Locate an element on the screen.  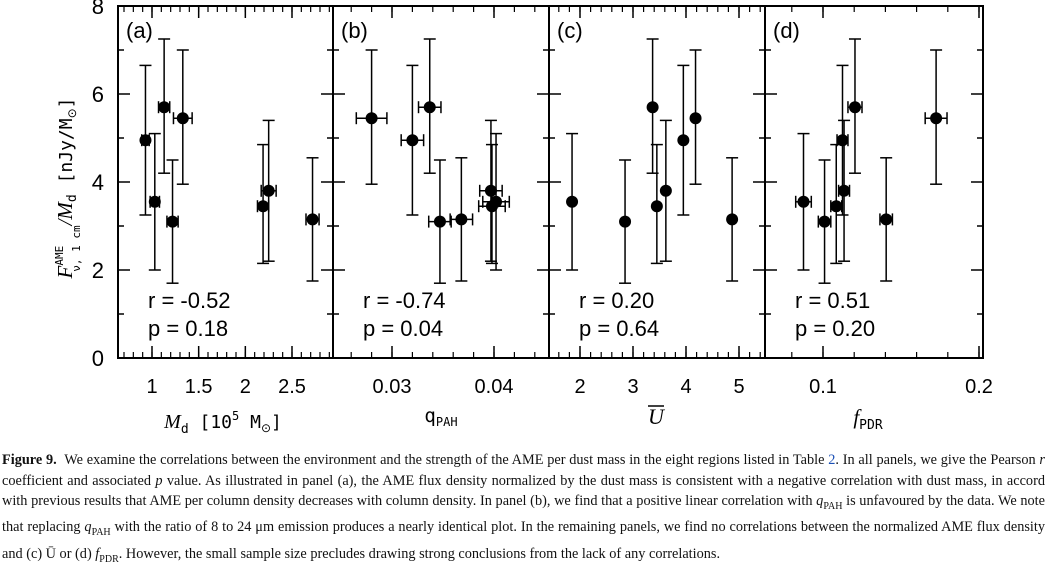
y-tick-label: 0 is located at coordinates (98, 358).